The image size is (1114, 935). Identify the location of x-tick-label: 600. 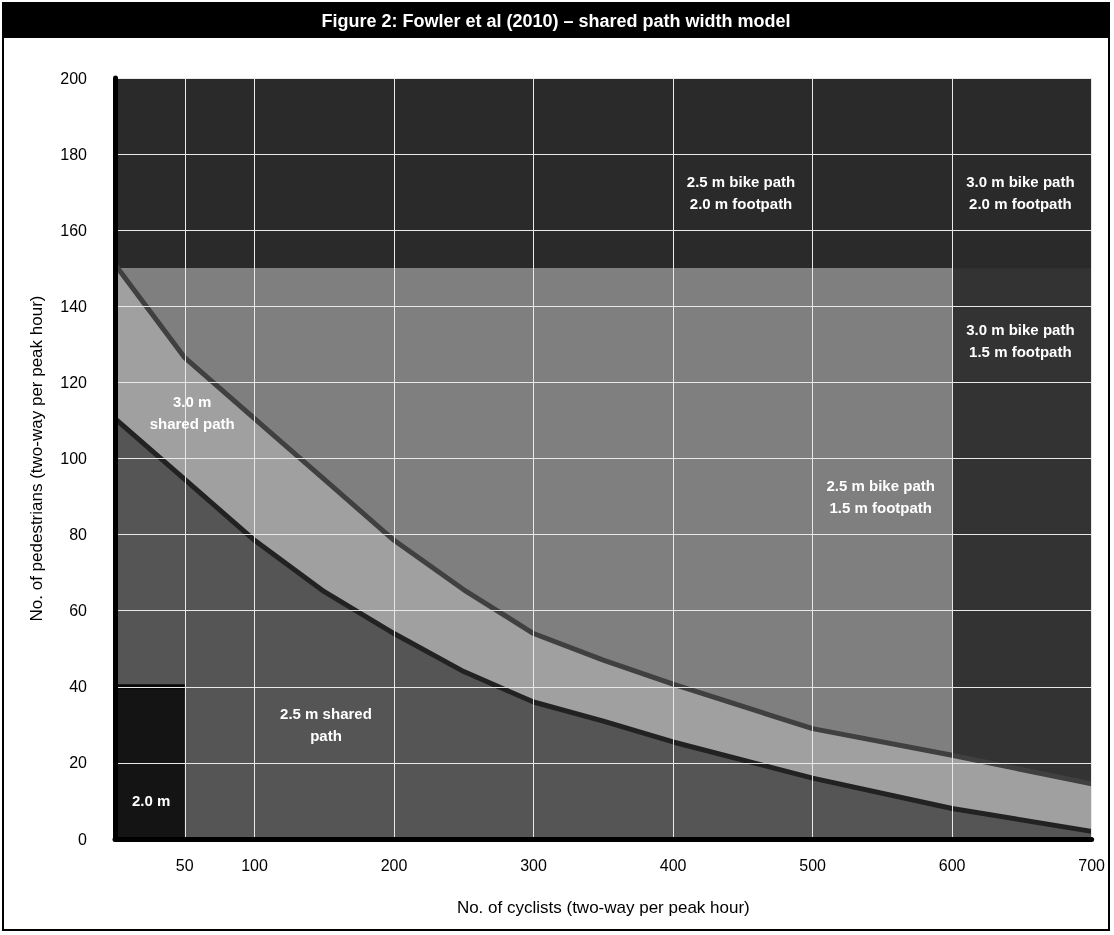
(952, 865).